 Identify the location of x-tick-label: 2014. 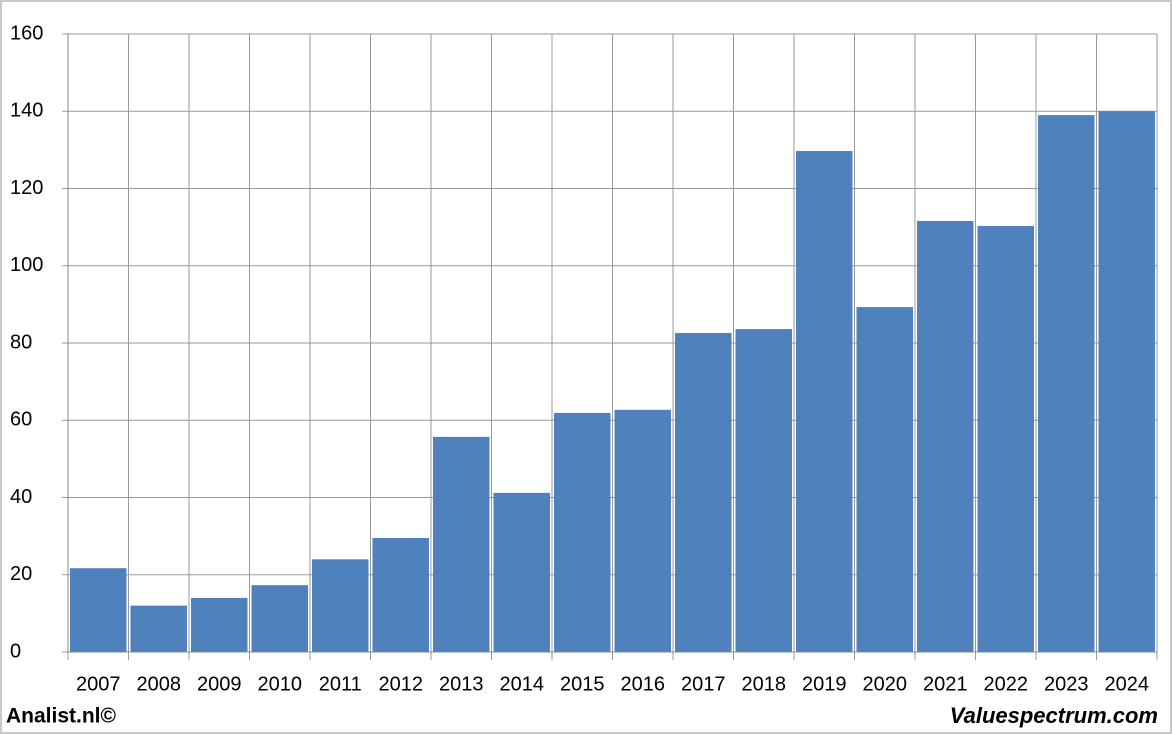
(522, 684).